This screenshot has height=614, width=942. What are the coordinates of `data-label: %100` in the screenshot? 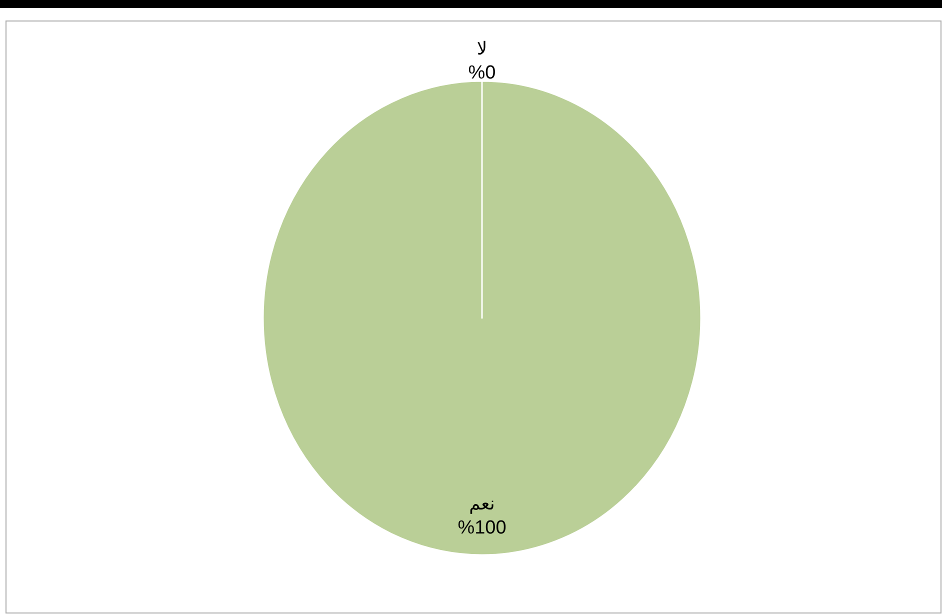 It's located at (482, 527).